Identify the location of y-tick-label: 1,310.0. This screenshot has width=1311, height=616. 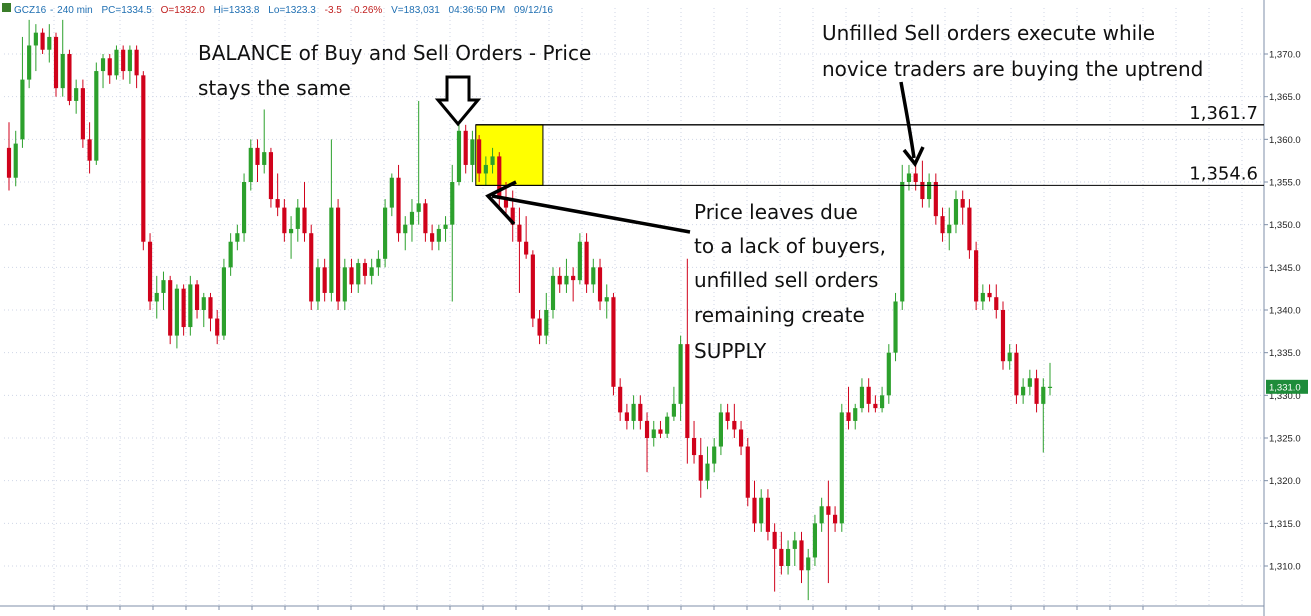
(1285, 567).